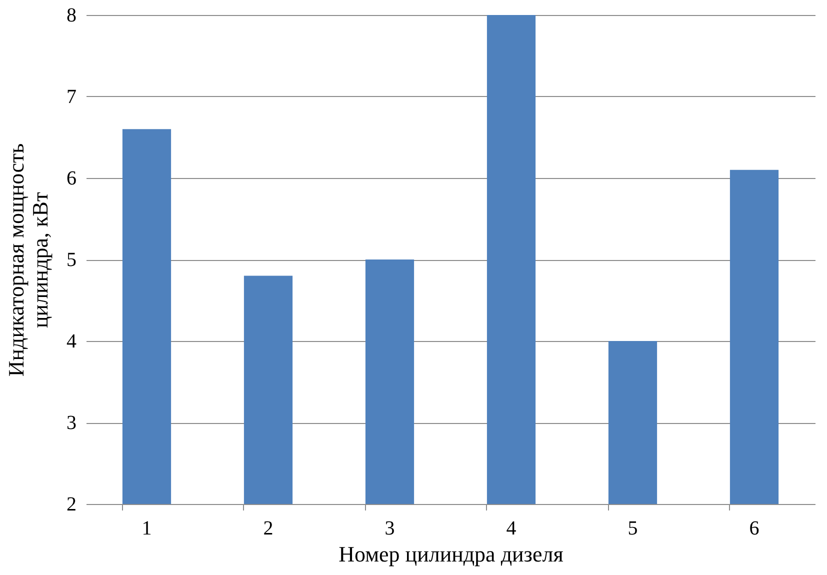  Describe the element at coordinates (71, 505) in the screenshot. I see `y-tick-label: 2` at that location.